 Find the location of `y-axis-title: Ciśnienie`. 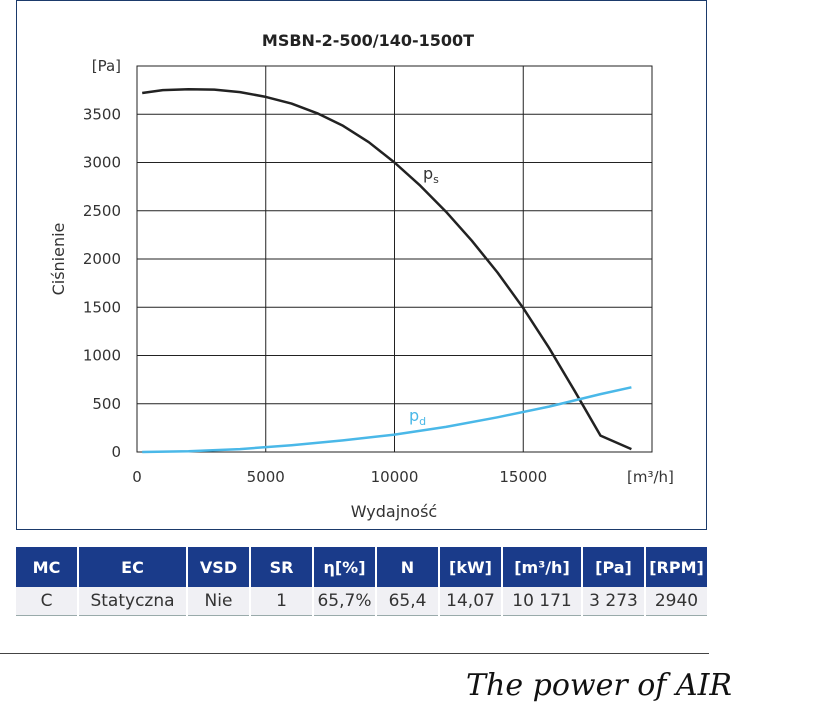

y-axis-title: Ciśnienie is located at coordinates (58, 259).